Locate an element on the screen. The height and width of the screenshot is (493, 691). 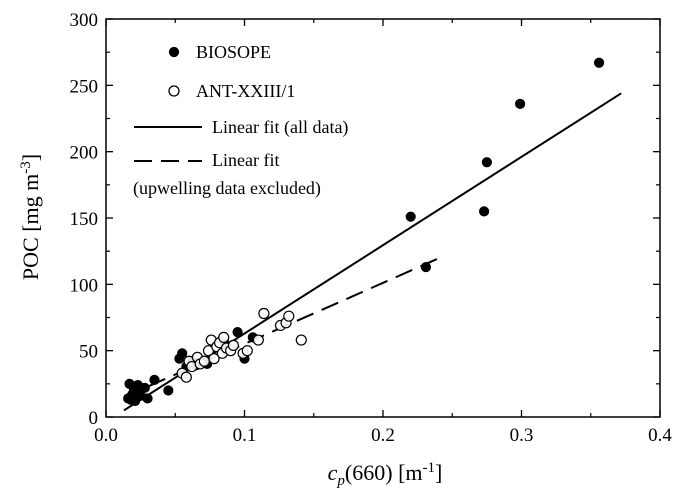
x-tick-label: 0.0 is located at coordinates (106, 435).